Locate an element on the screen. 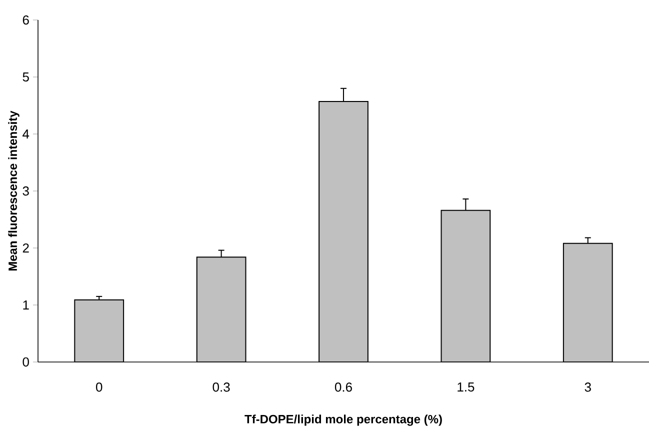 Image resolution: width=649 pixels, height=436 pixels. x-tick-label: 3 is located at coordinates (587, 387).